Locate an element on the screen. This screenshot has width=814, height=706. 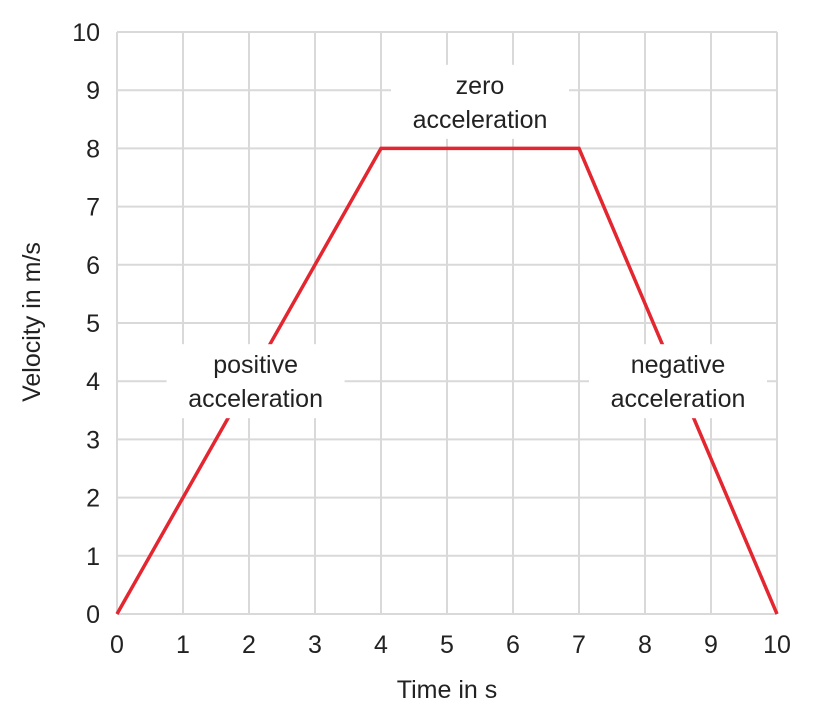
x-tick-label: 4 is located at coordinates (381, 645).